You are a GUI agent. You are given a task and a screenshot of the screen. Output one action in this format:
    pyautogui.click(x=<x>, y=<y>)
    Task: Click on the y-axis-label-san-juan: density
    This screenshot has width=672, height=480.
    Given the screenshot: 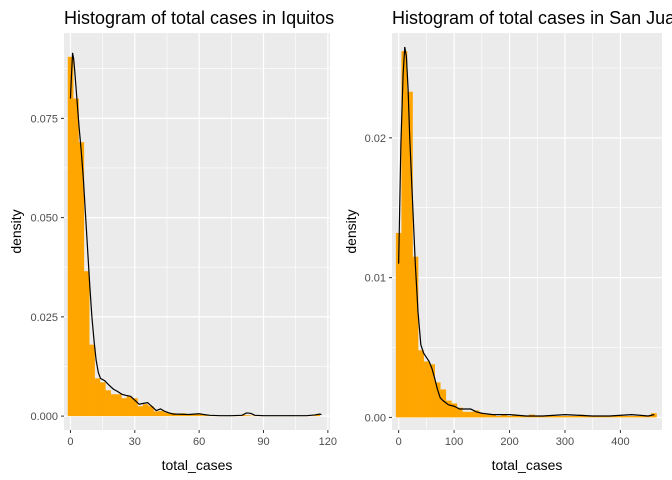 What is the action you would take?
    pyautogui.click(x=351, y=231)
    